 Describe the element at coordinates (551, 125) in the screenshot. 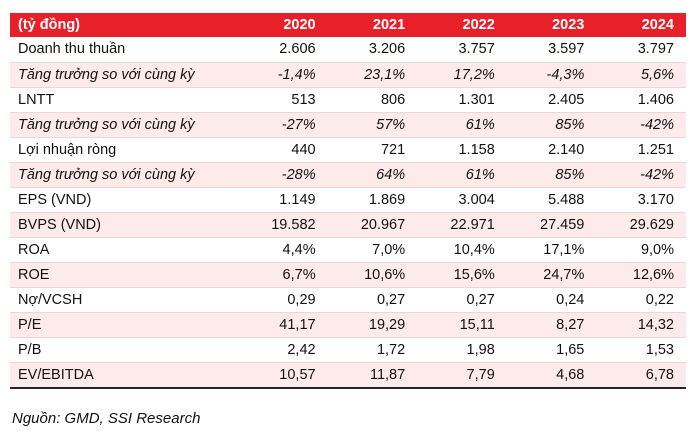

I see `row-value: 85%` at that location.